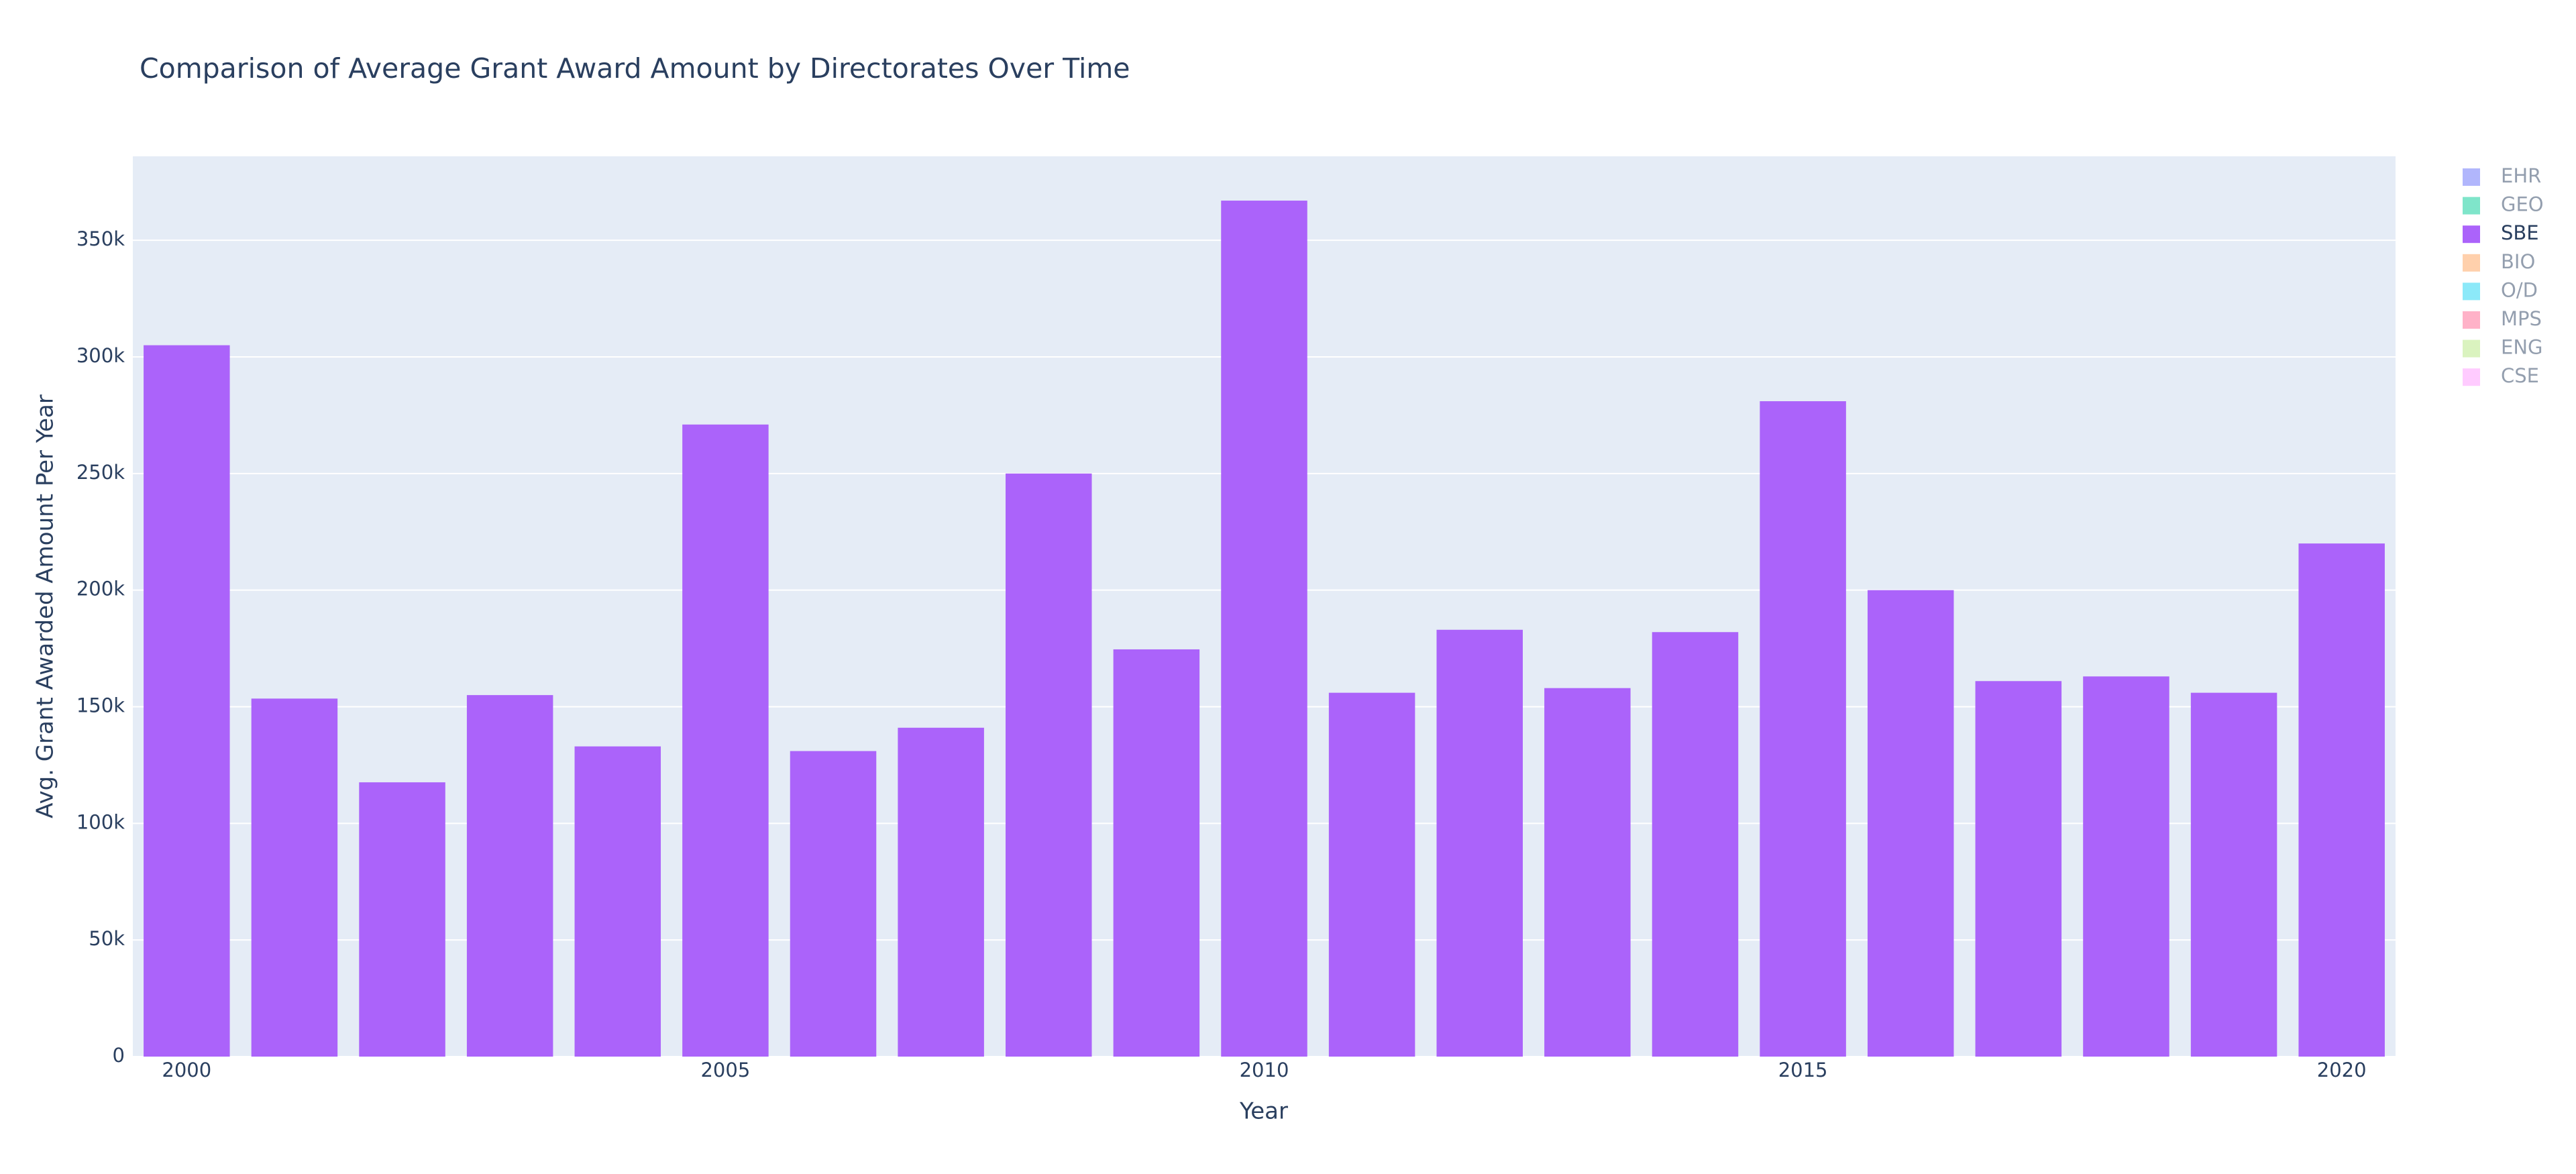 Image resolution: width=2576 pixels, height=1174 pixels. I want to click on x-tick-label: 2005, so click(725, 1070).